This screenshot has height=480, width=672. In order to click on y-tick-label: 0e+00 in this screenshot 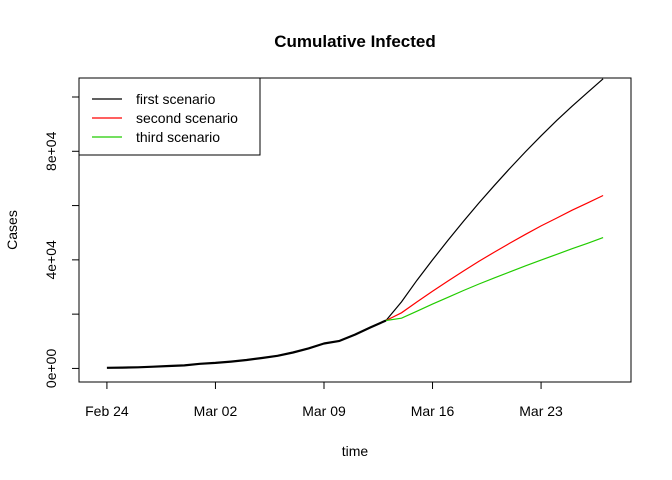, I will do `click(51, 369)`.